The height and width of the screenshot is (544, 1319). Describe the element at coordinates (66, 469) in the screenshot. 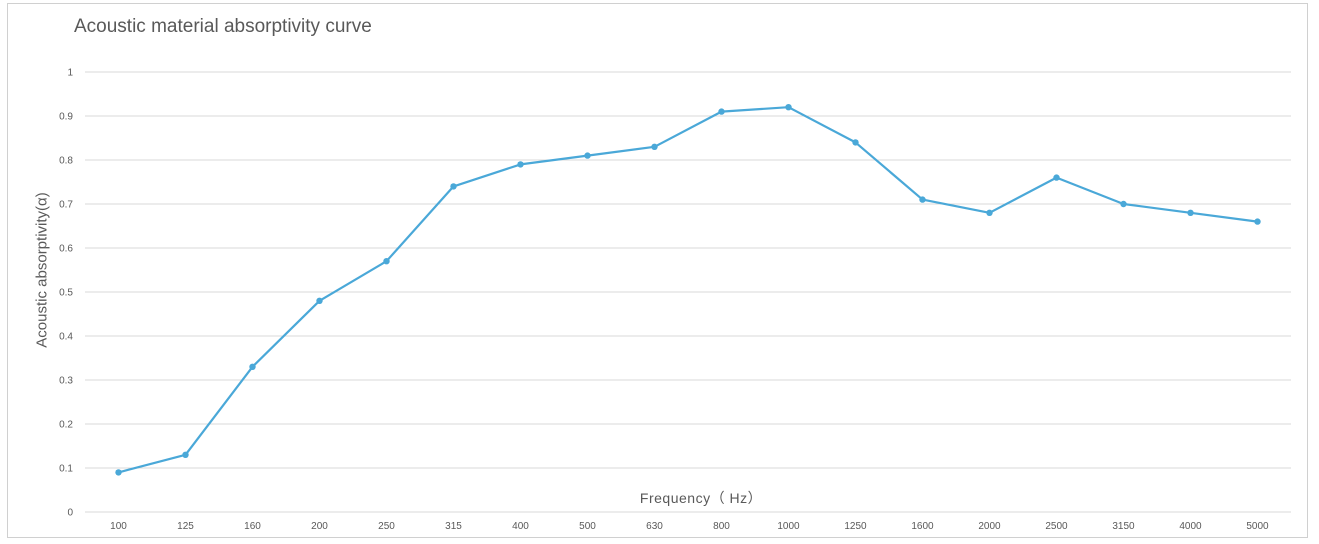

I see `y-tick-label: 0.1` at that location.